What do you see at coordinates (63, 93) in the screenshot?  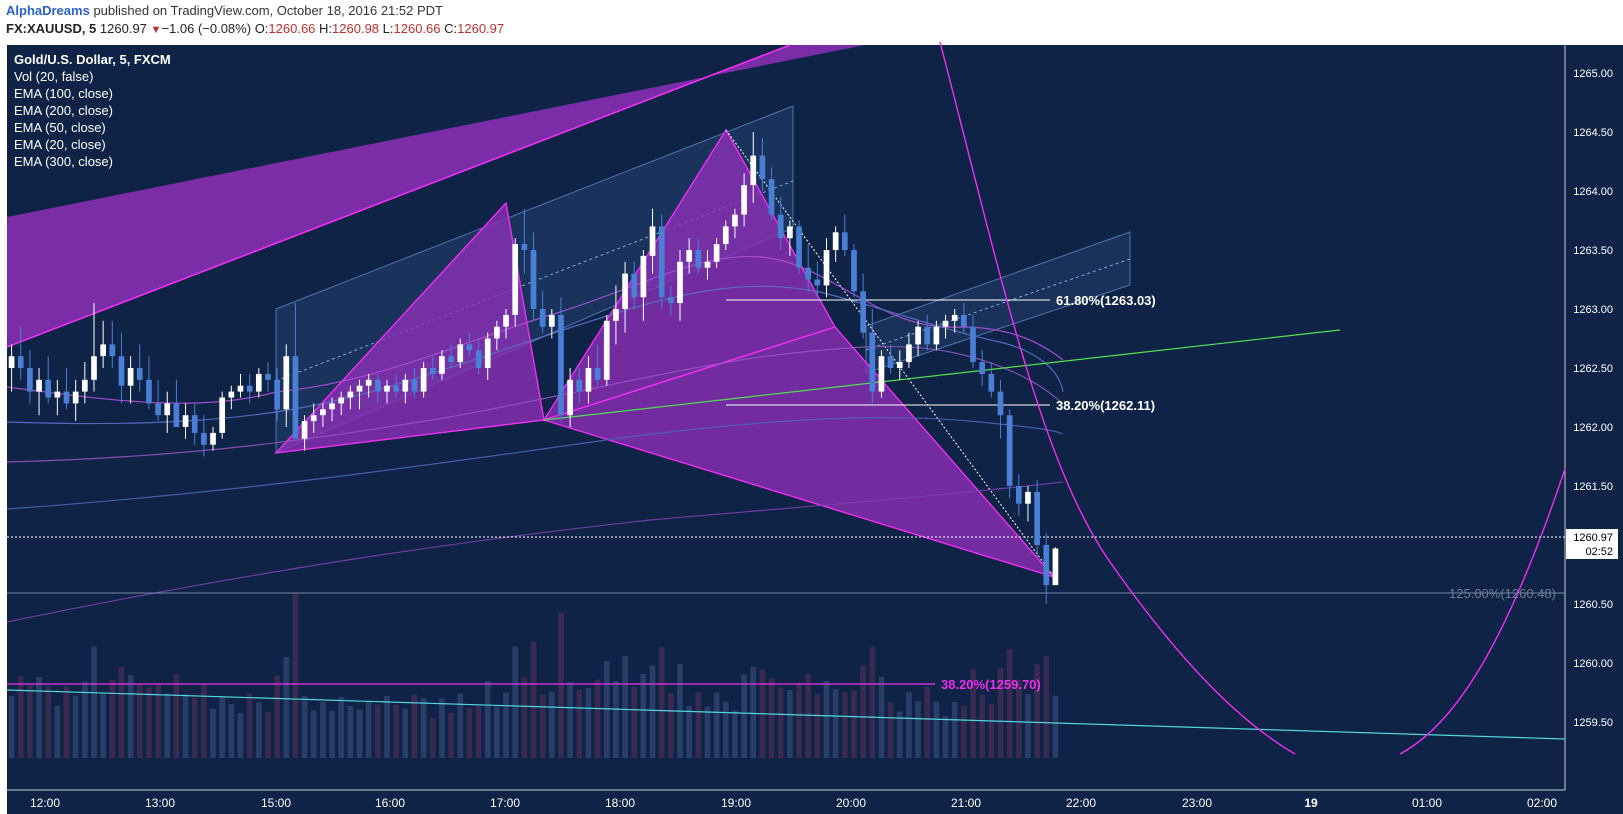 I see `legend-item-ema-100: EMA (100, close)` at bounding box center [63, 93].